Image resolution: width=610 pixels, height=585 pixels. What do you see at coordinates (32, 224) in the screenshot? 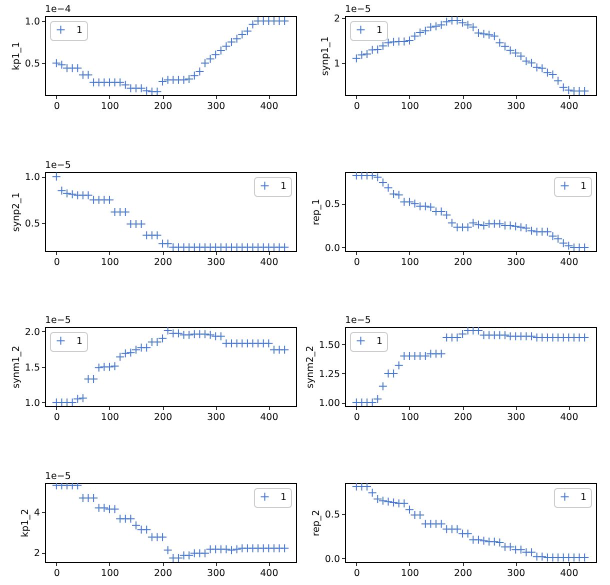
I see `y-tick-label: 0.5` at bounding box center [32, 224].